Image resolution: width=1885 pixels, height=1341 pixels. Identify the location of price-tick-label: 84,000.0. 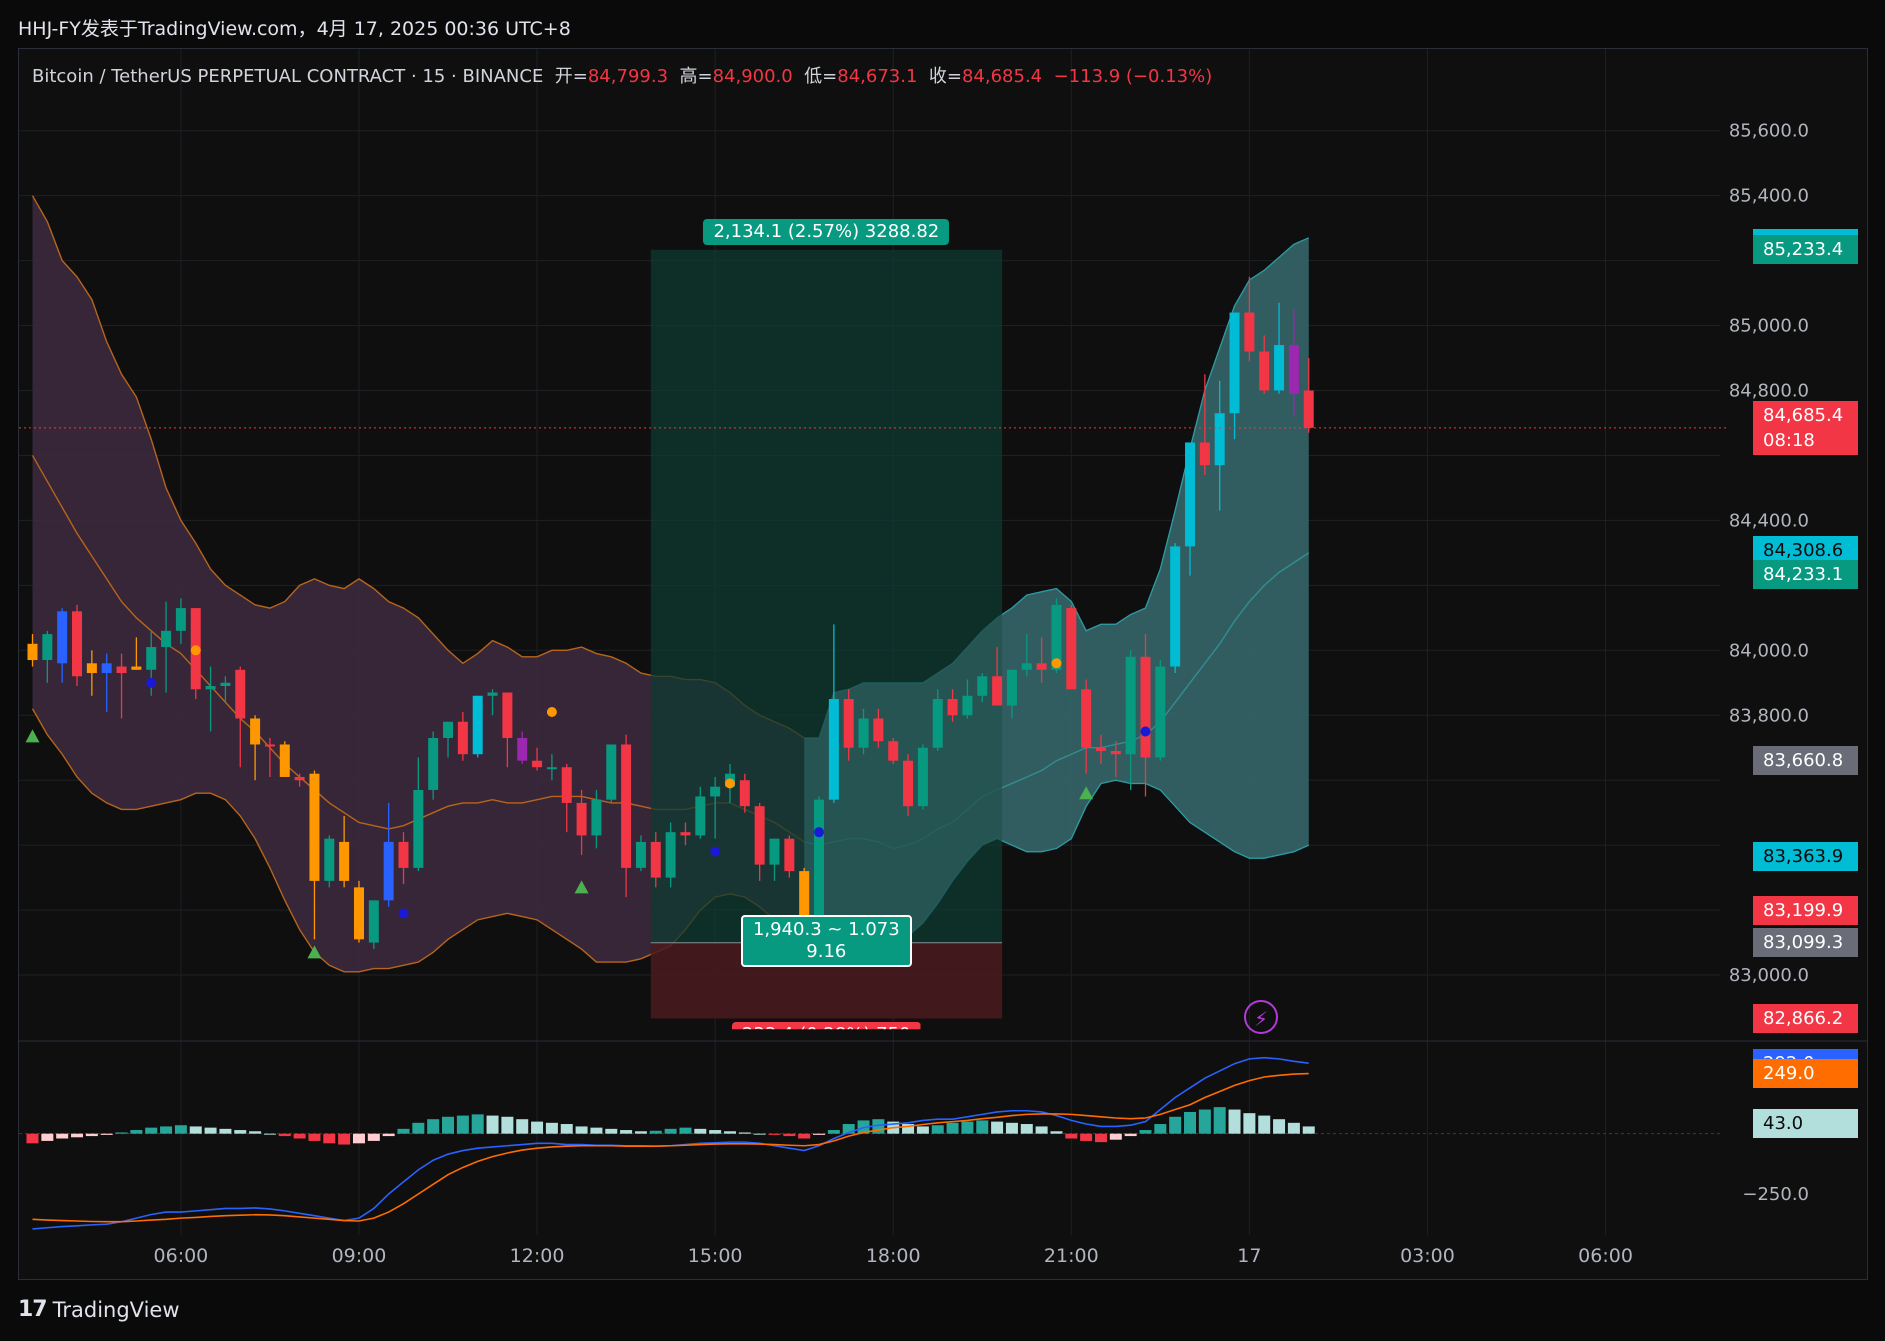
(1769, 650).